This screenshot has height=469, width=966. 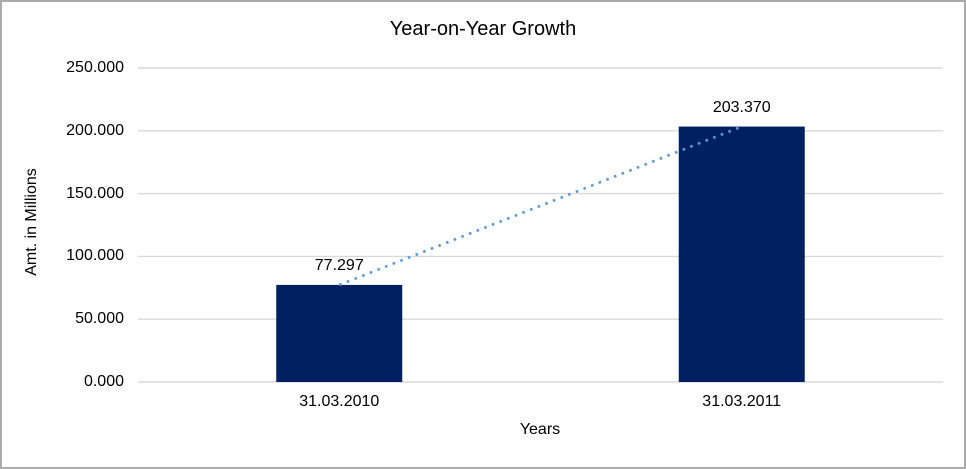 I want to click on x-tick-label: 31.03.2011, so click(x=742, y=401).